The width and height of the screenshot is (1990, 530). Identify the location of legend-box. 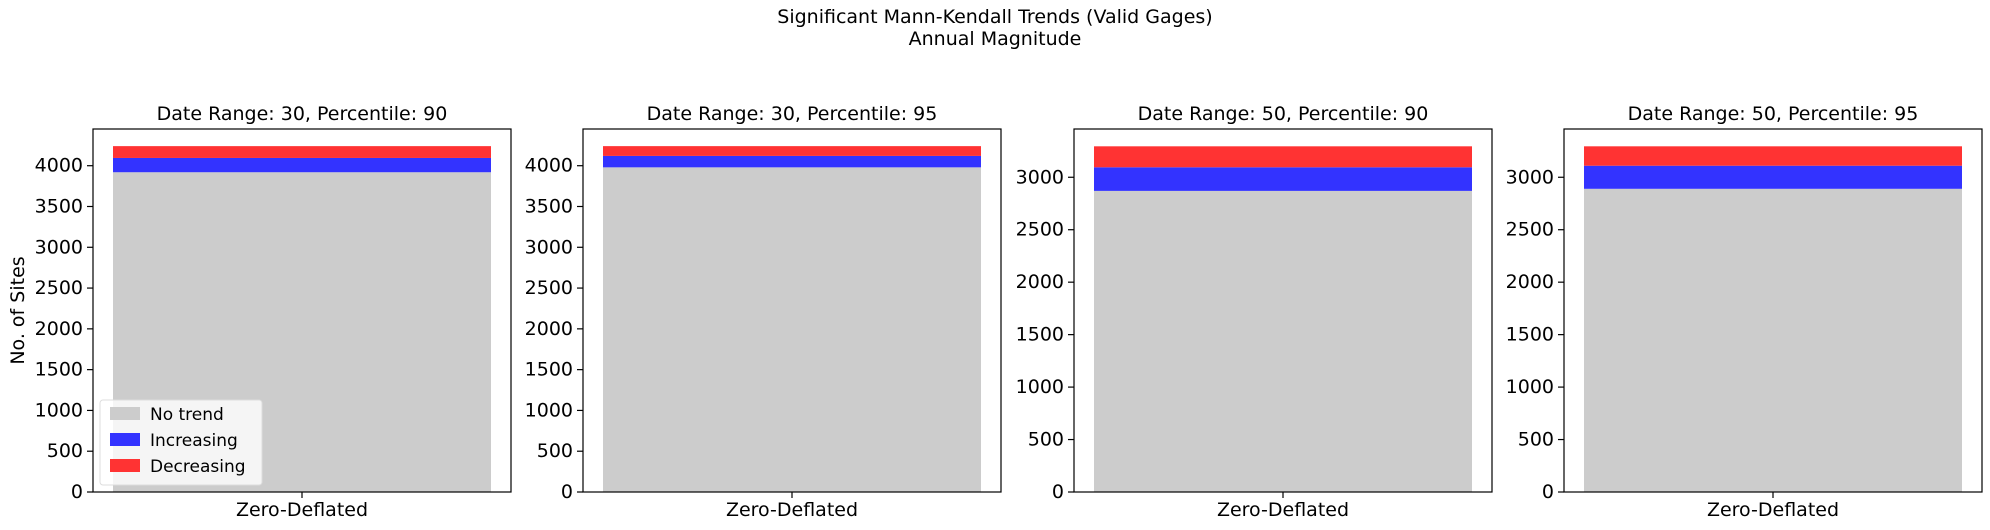
(181, 442).